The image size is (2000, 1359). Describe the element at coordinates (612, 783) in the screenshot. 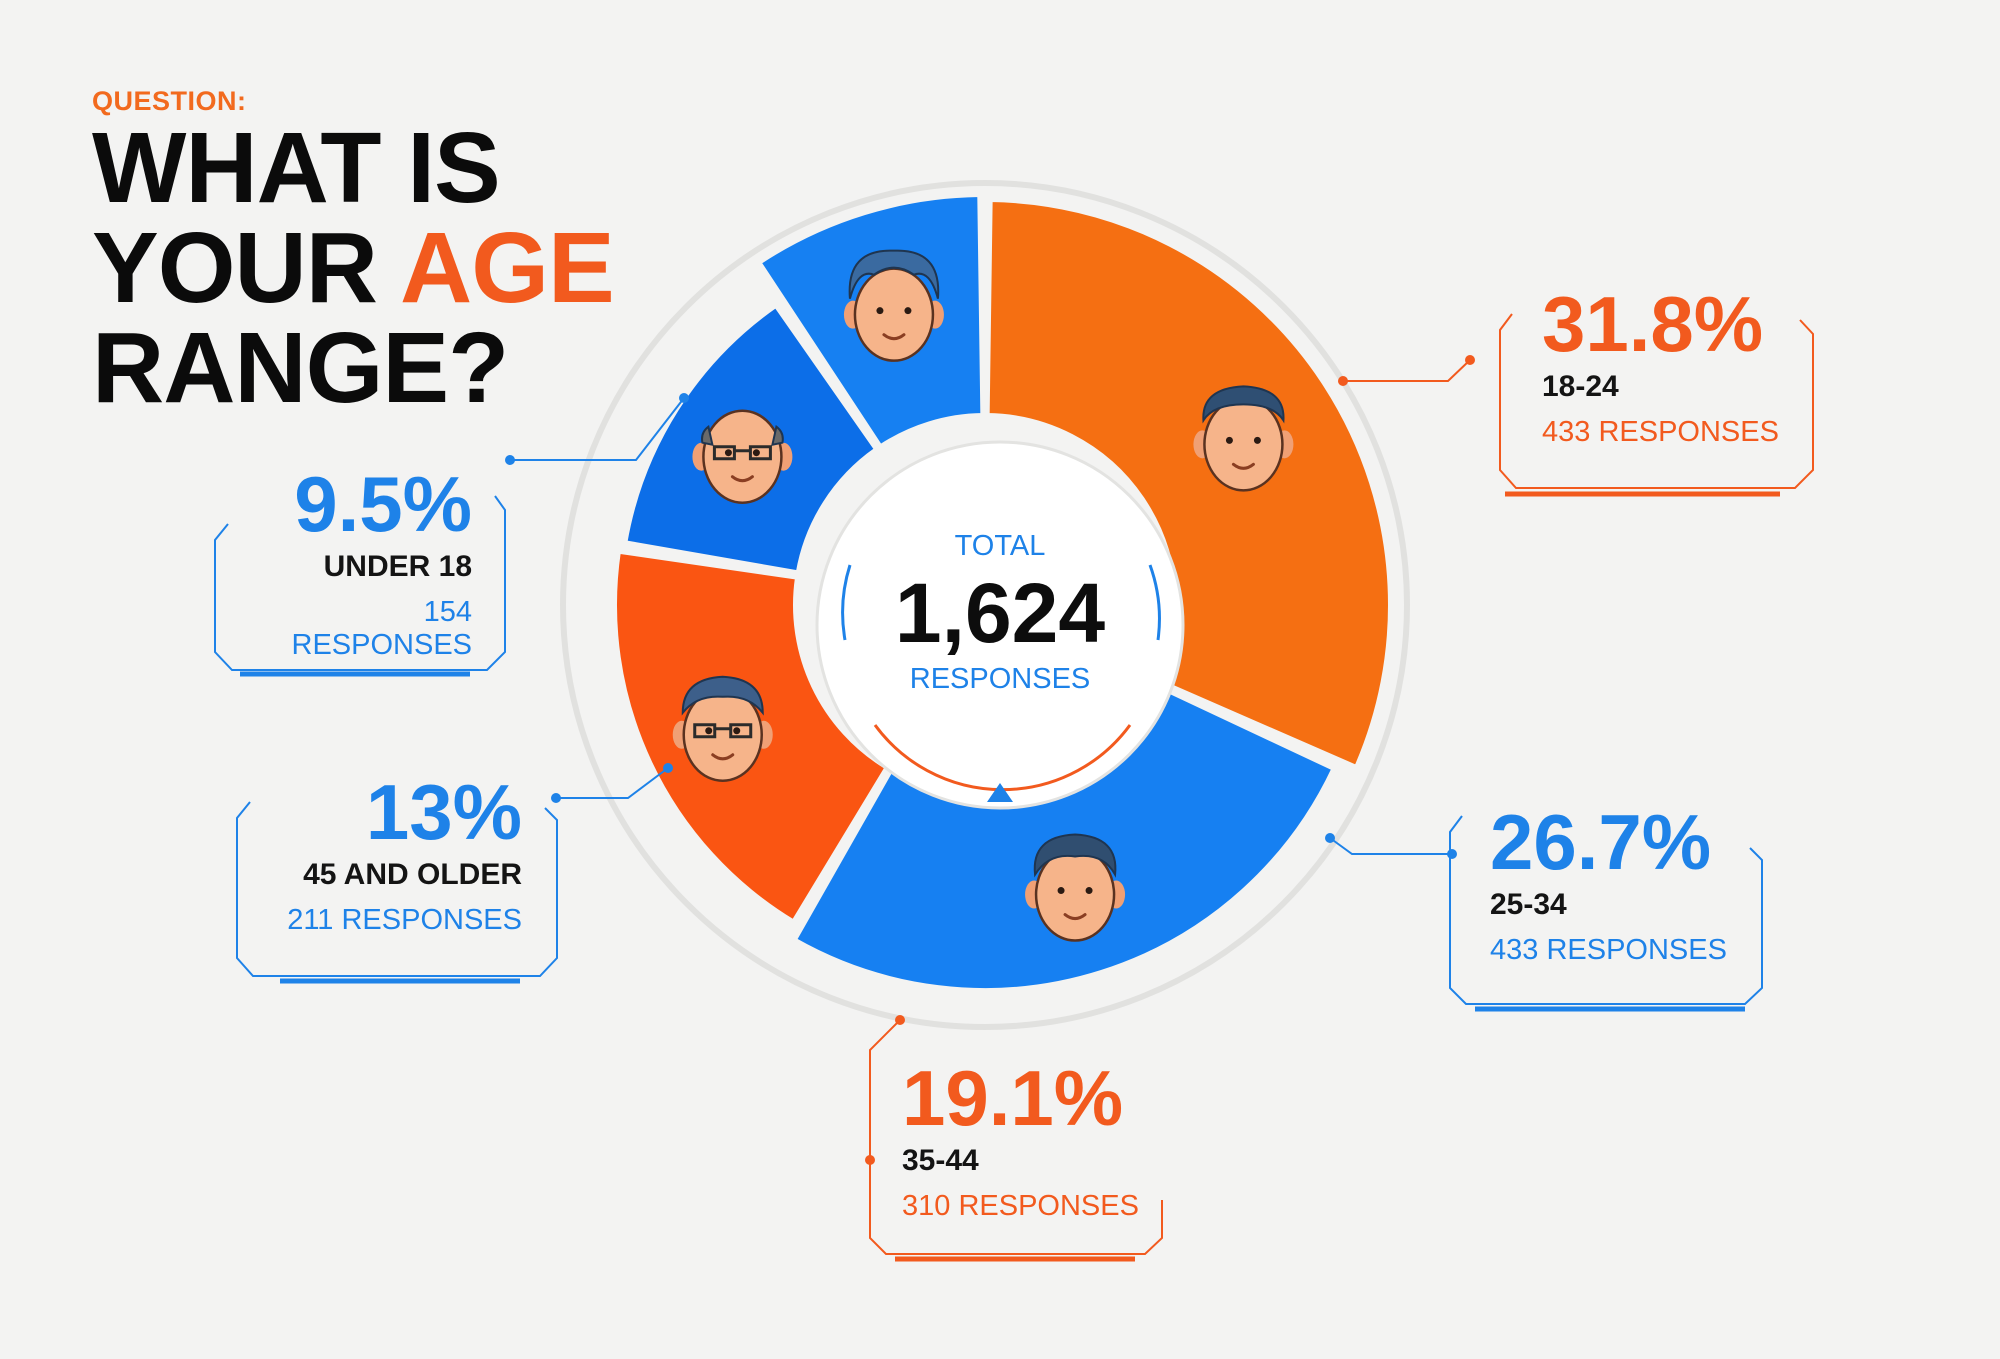

I see `connector-45-older` at that location.